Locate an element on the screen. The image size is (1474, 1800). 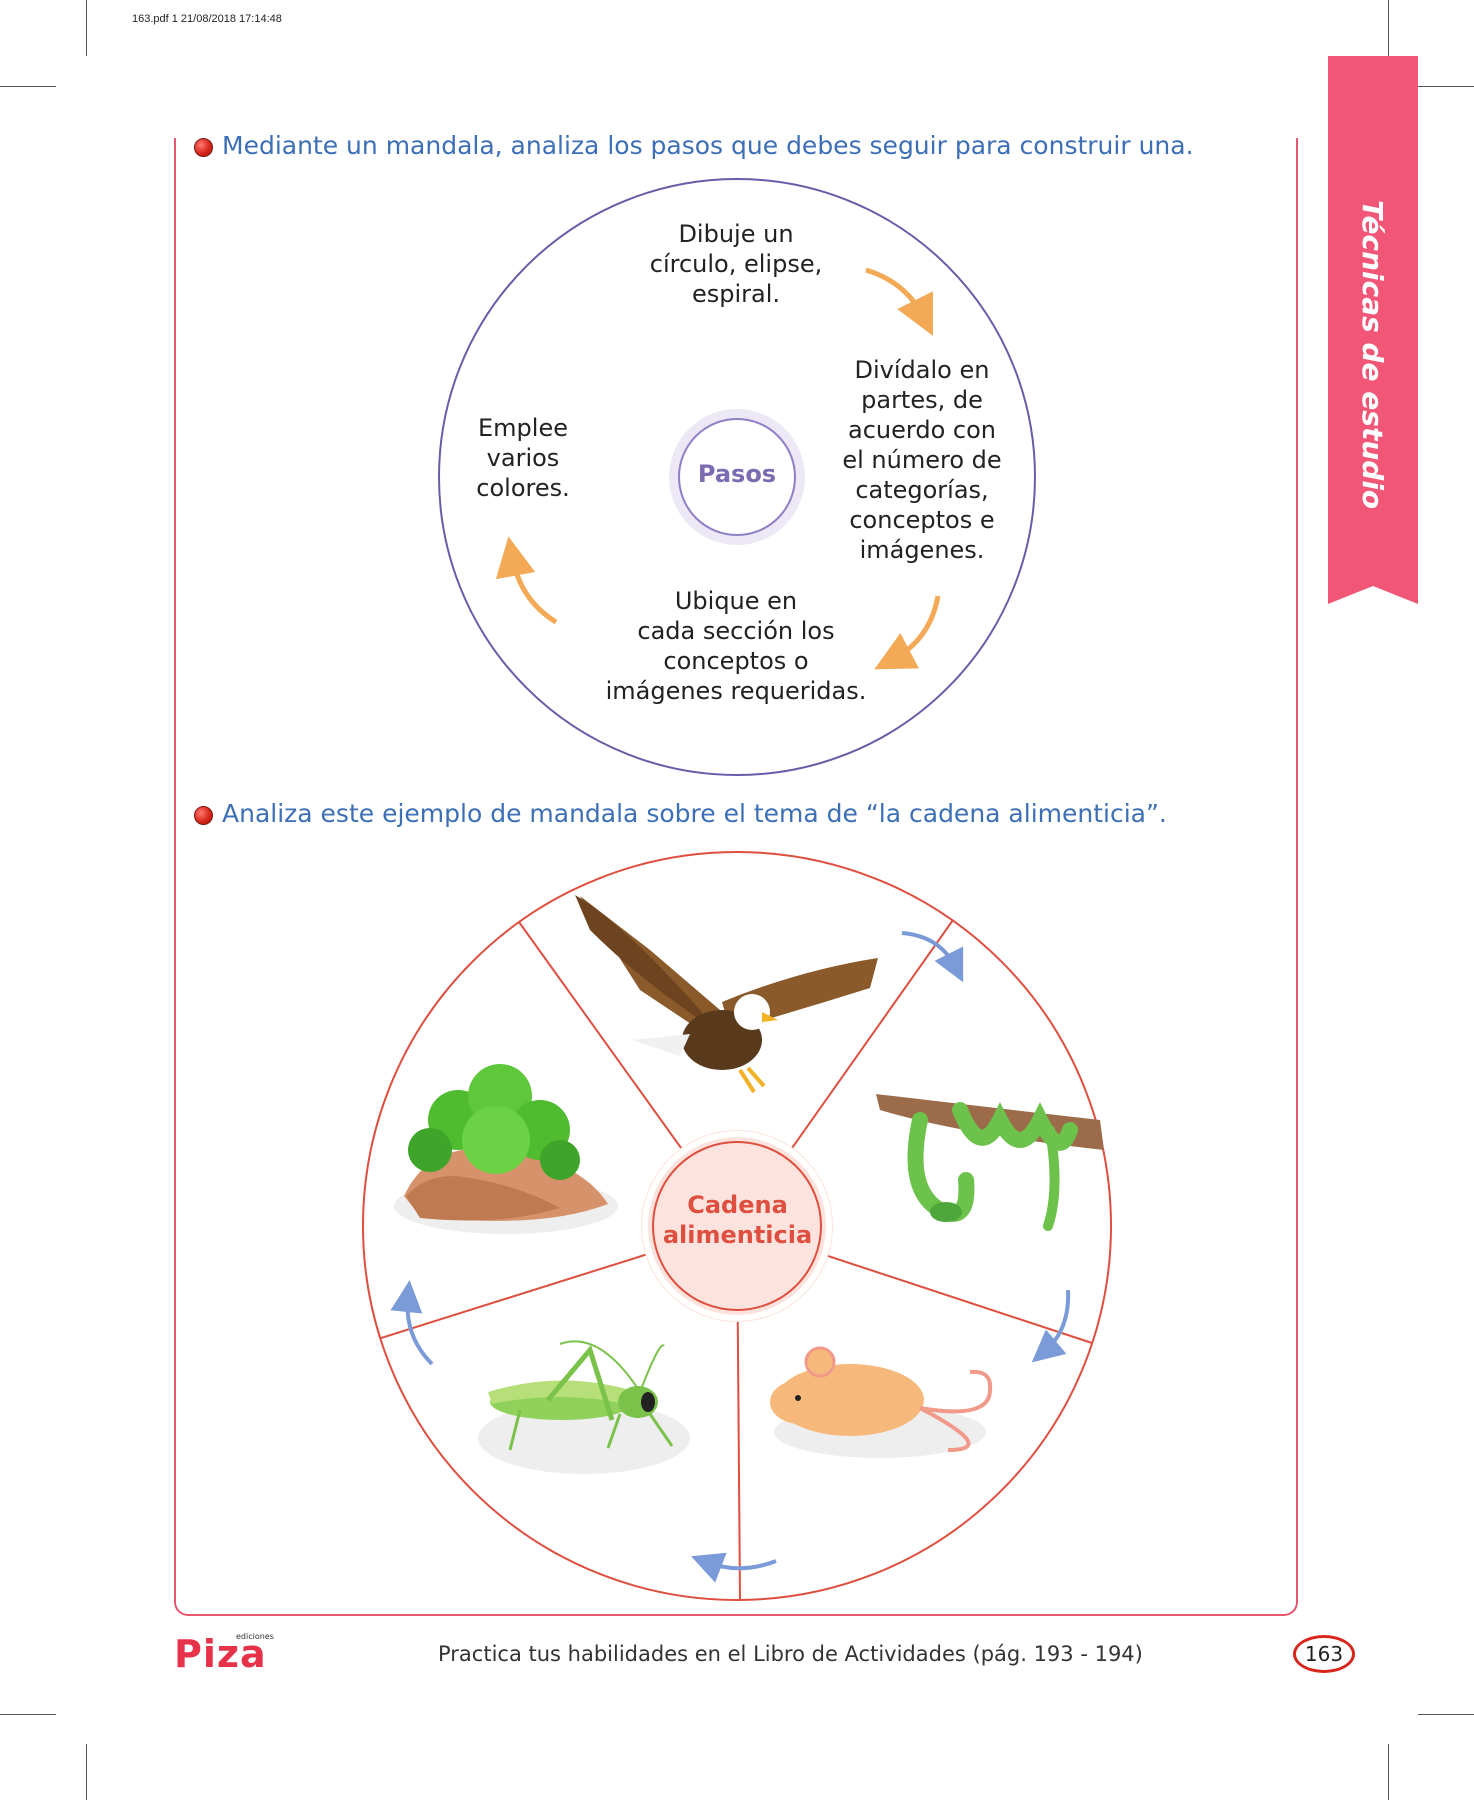
grasshopper-illustration is located at coordinates (584, 1407).